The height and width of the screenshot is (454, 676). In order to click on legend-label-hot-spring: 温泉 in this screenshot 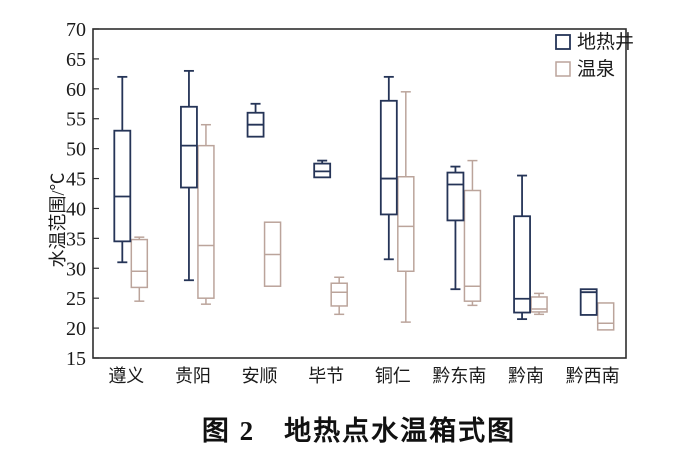, I will do `click(596, 69)`.